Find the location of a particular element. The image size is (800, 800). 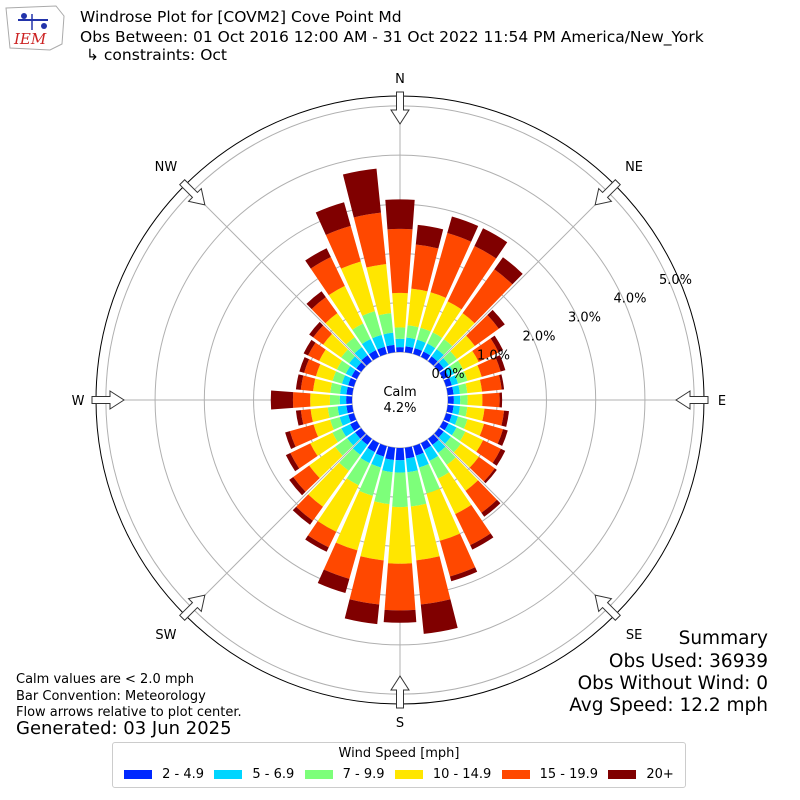

direction-label: N is located at coordinates (400, 79).